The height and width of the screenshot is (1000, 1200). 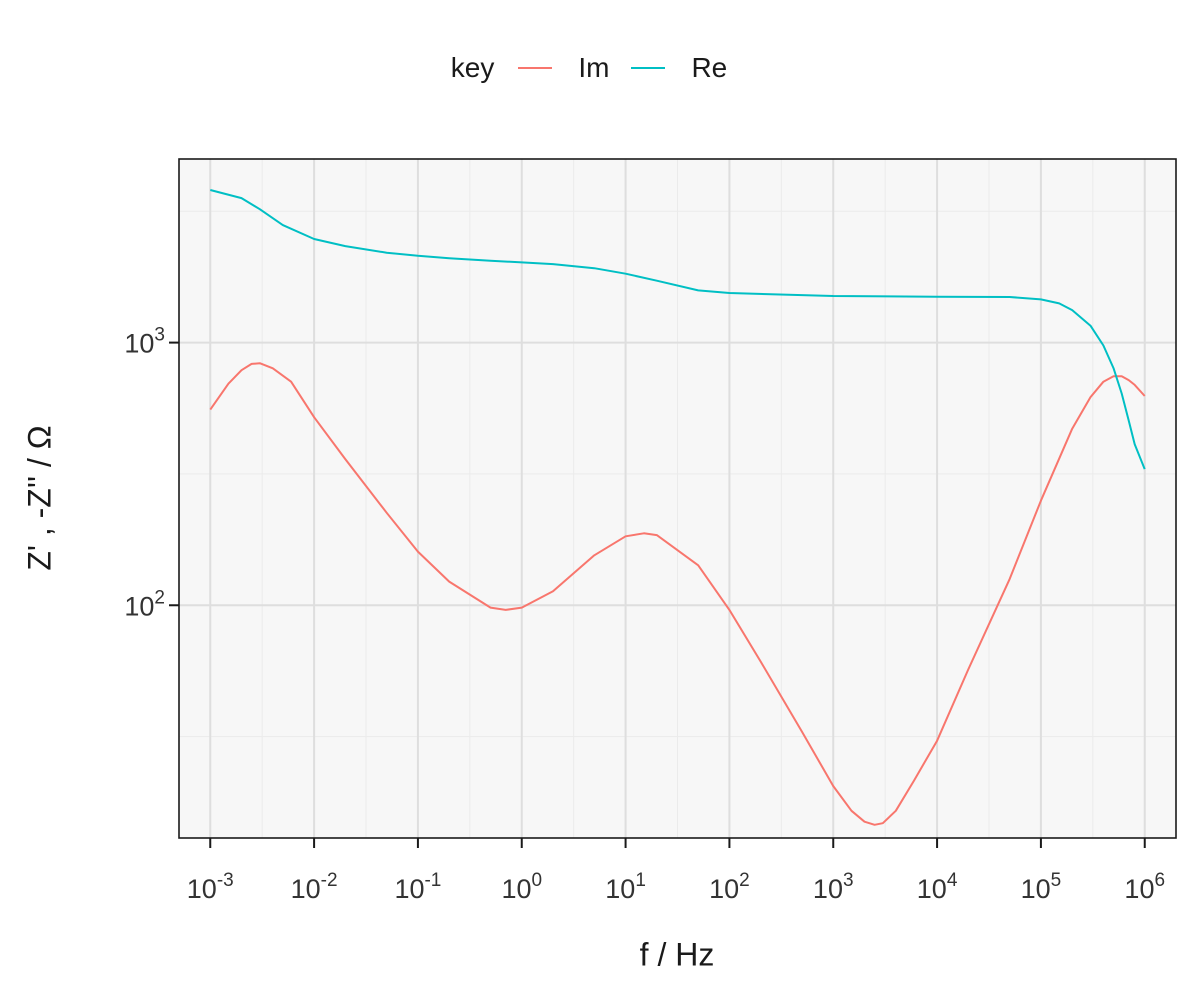 I want to click on legend-item-re: Re, so click(x=679, y=68).